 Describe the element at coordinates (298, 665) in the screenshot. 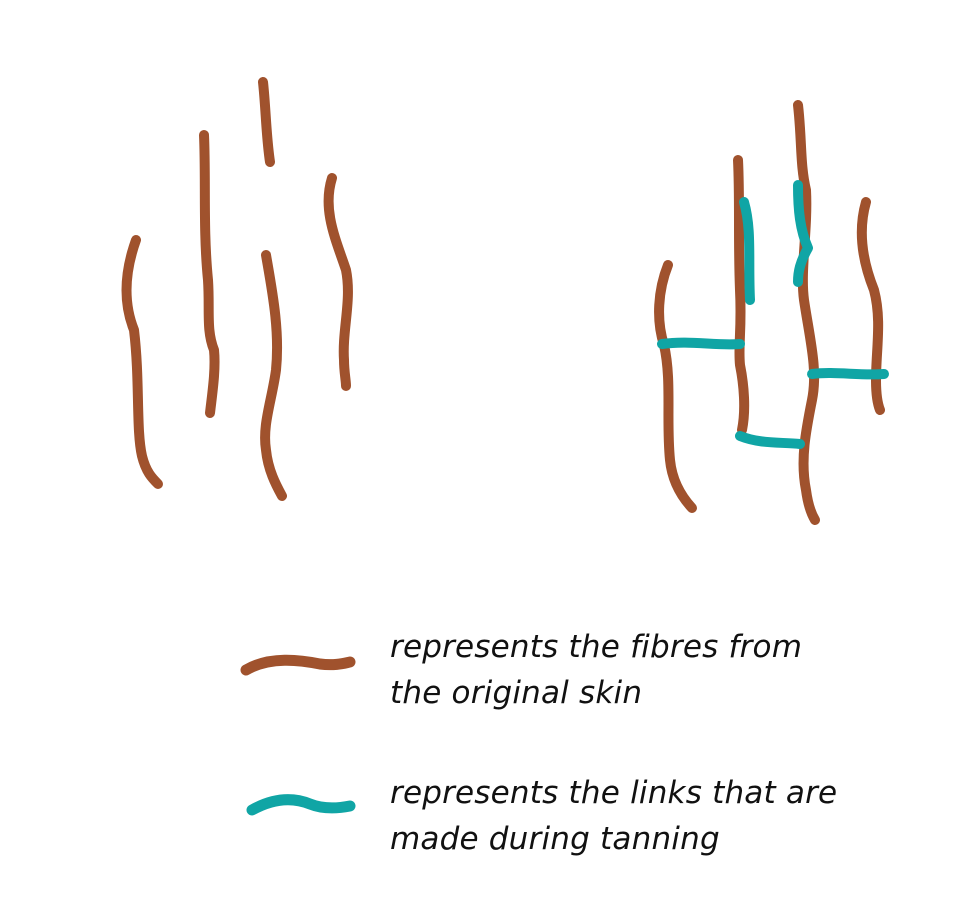

I see `legend-fibre-sample` at that location.